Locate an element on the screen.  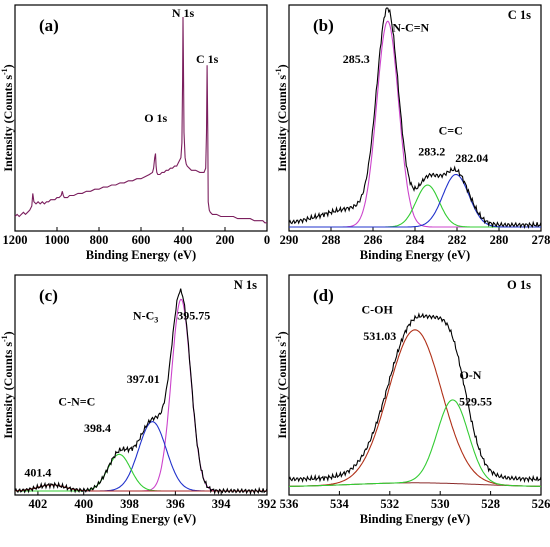
peak-annotation: 401.4 is located at coordinates (37, 473).